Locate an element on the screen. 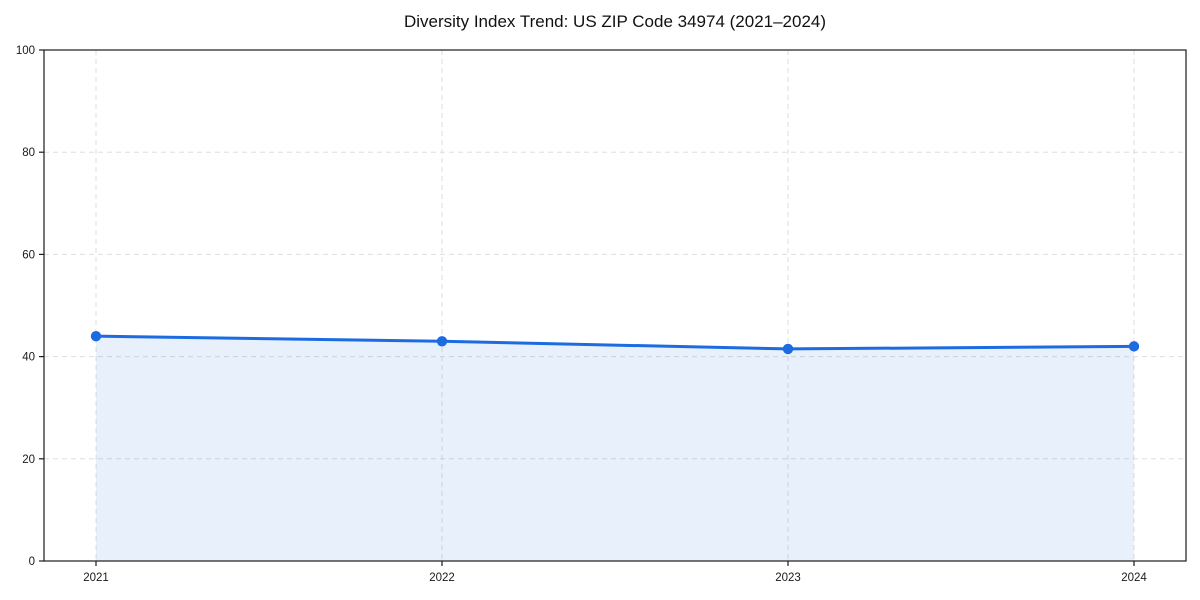 This screenshot has height=600, width=1200. y-tick-label: 60 is located at coordinates (28, 255).